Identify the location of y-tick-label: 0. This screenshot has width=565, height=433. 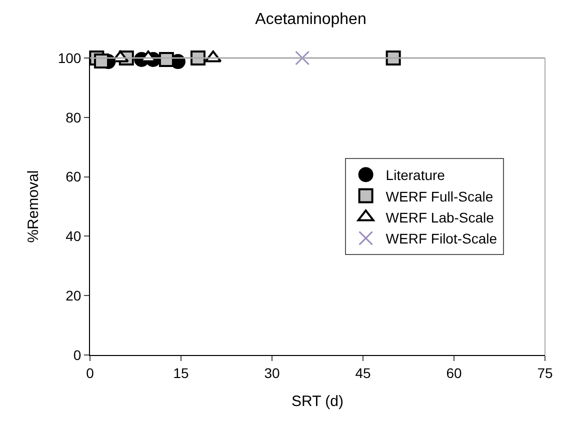
(77, 354).